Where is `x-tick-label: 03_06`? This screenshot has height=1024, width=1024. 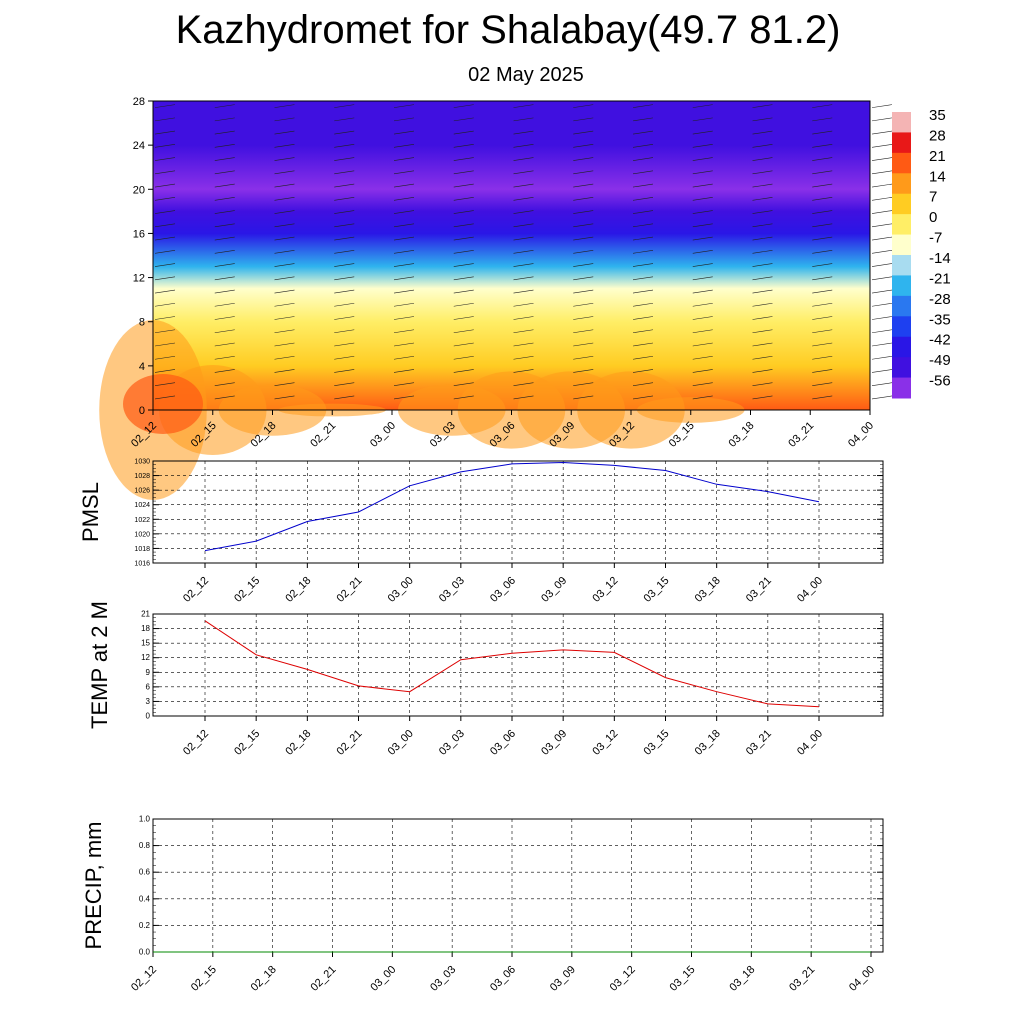
x-tick-label: 03_06 is located at coordinates (503, 743).